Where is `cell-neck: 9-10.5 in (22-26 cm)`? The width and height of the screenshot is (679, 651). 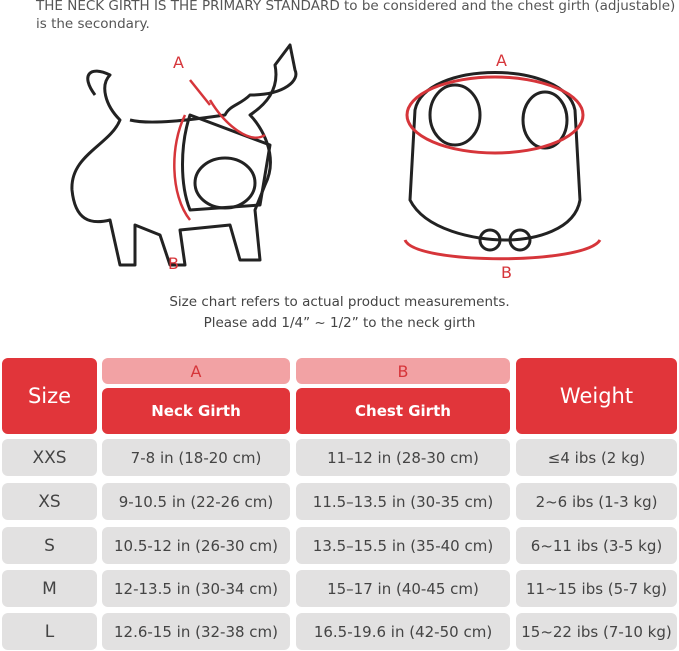
cell-neck: 9-10.5 in (22-26 cm) is located at coordinates (196, 501).